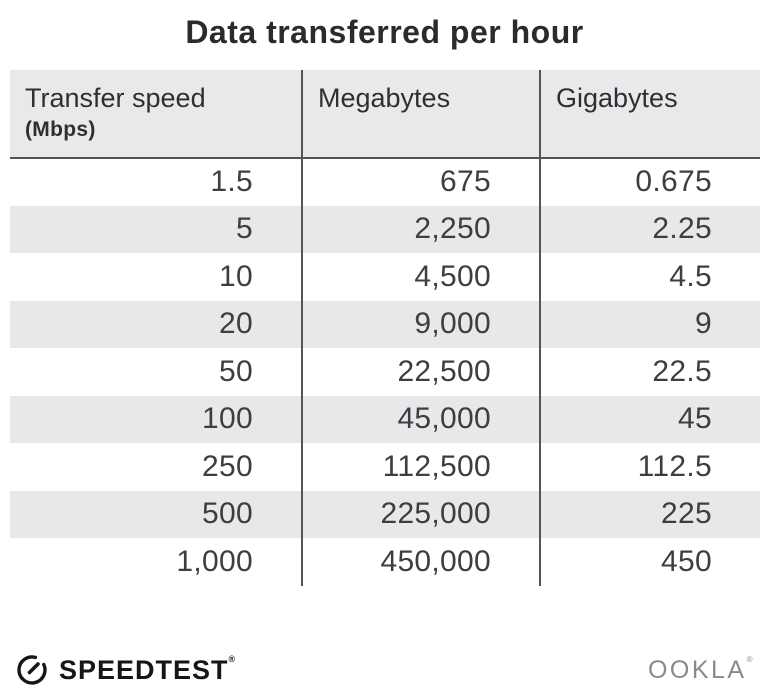  What do you see at coordinates (236, 371) in the screenshot?
I see `table-cell: 50` at bounding box center [236, 371].